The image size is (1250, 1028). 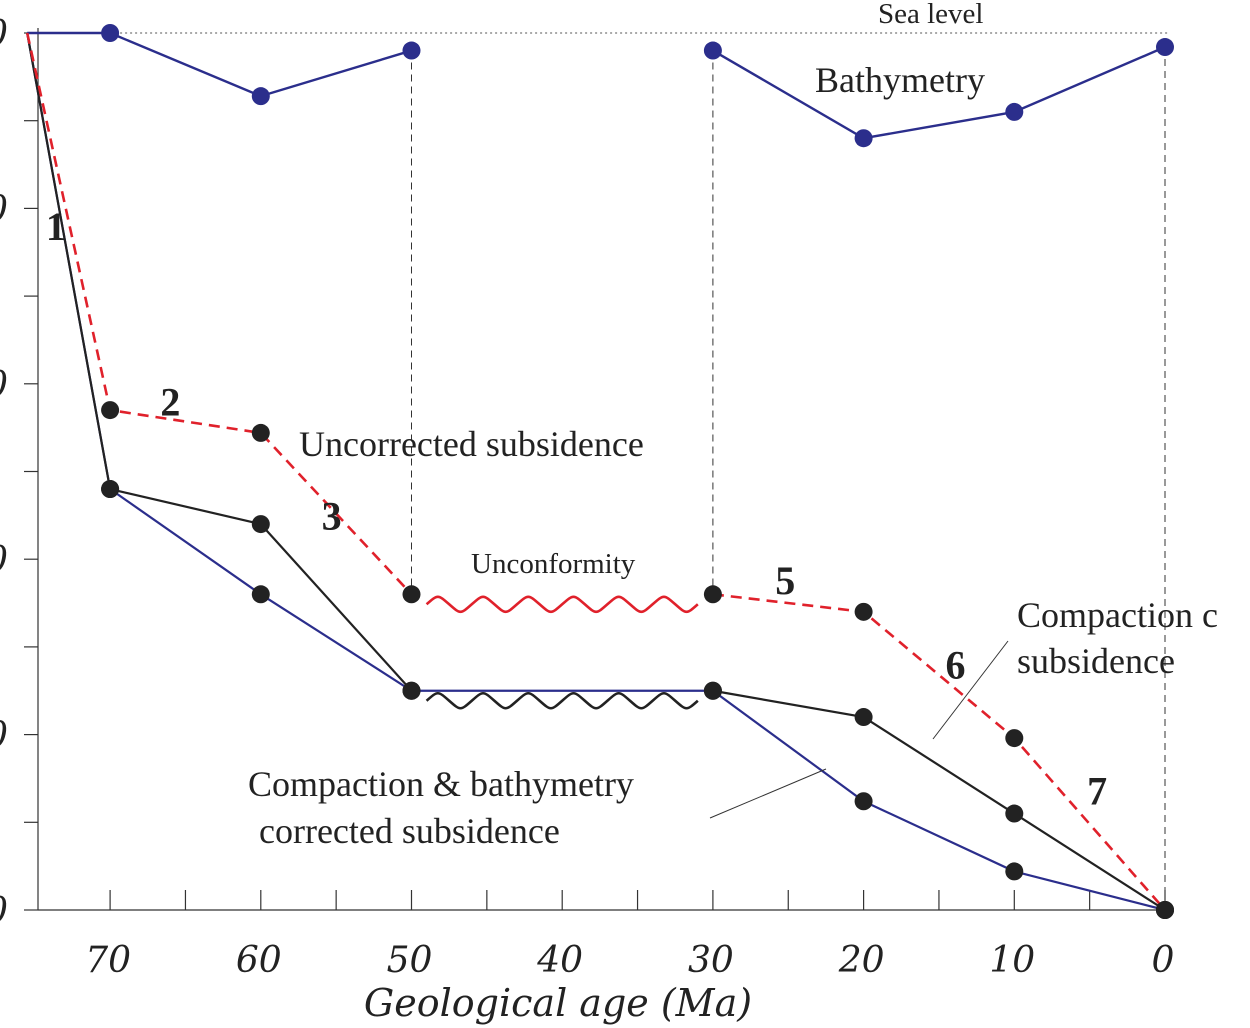 What do you see at coordinates (562, 700) in the screenshot?
I see `unconformity-wave-compaction` at bounding box center [562, 700].